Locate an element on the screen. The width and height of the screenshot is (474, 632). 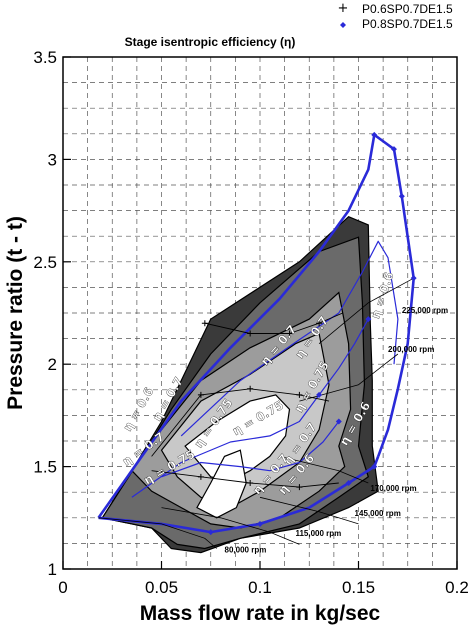
y-axis-title: Pressure ratio (t - t) is located at coordinates (15, 313).